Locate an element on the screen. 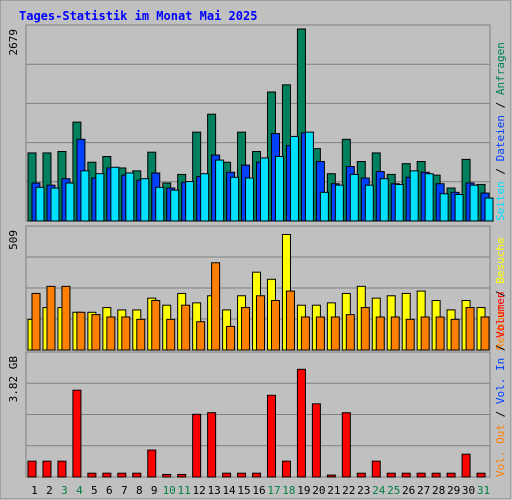 This screenshot has height=500, width=512. x-tick-label-19: 19 is located at coordinates (303, 490).